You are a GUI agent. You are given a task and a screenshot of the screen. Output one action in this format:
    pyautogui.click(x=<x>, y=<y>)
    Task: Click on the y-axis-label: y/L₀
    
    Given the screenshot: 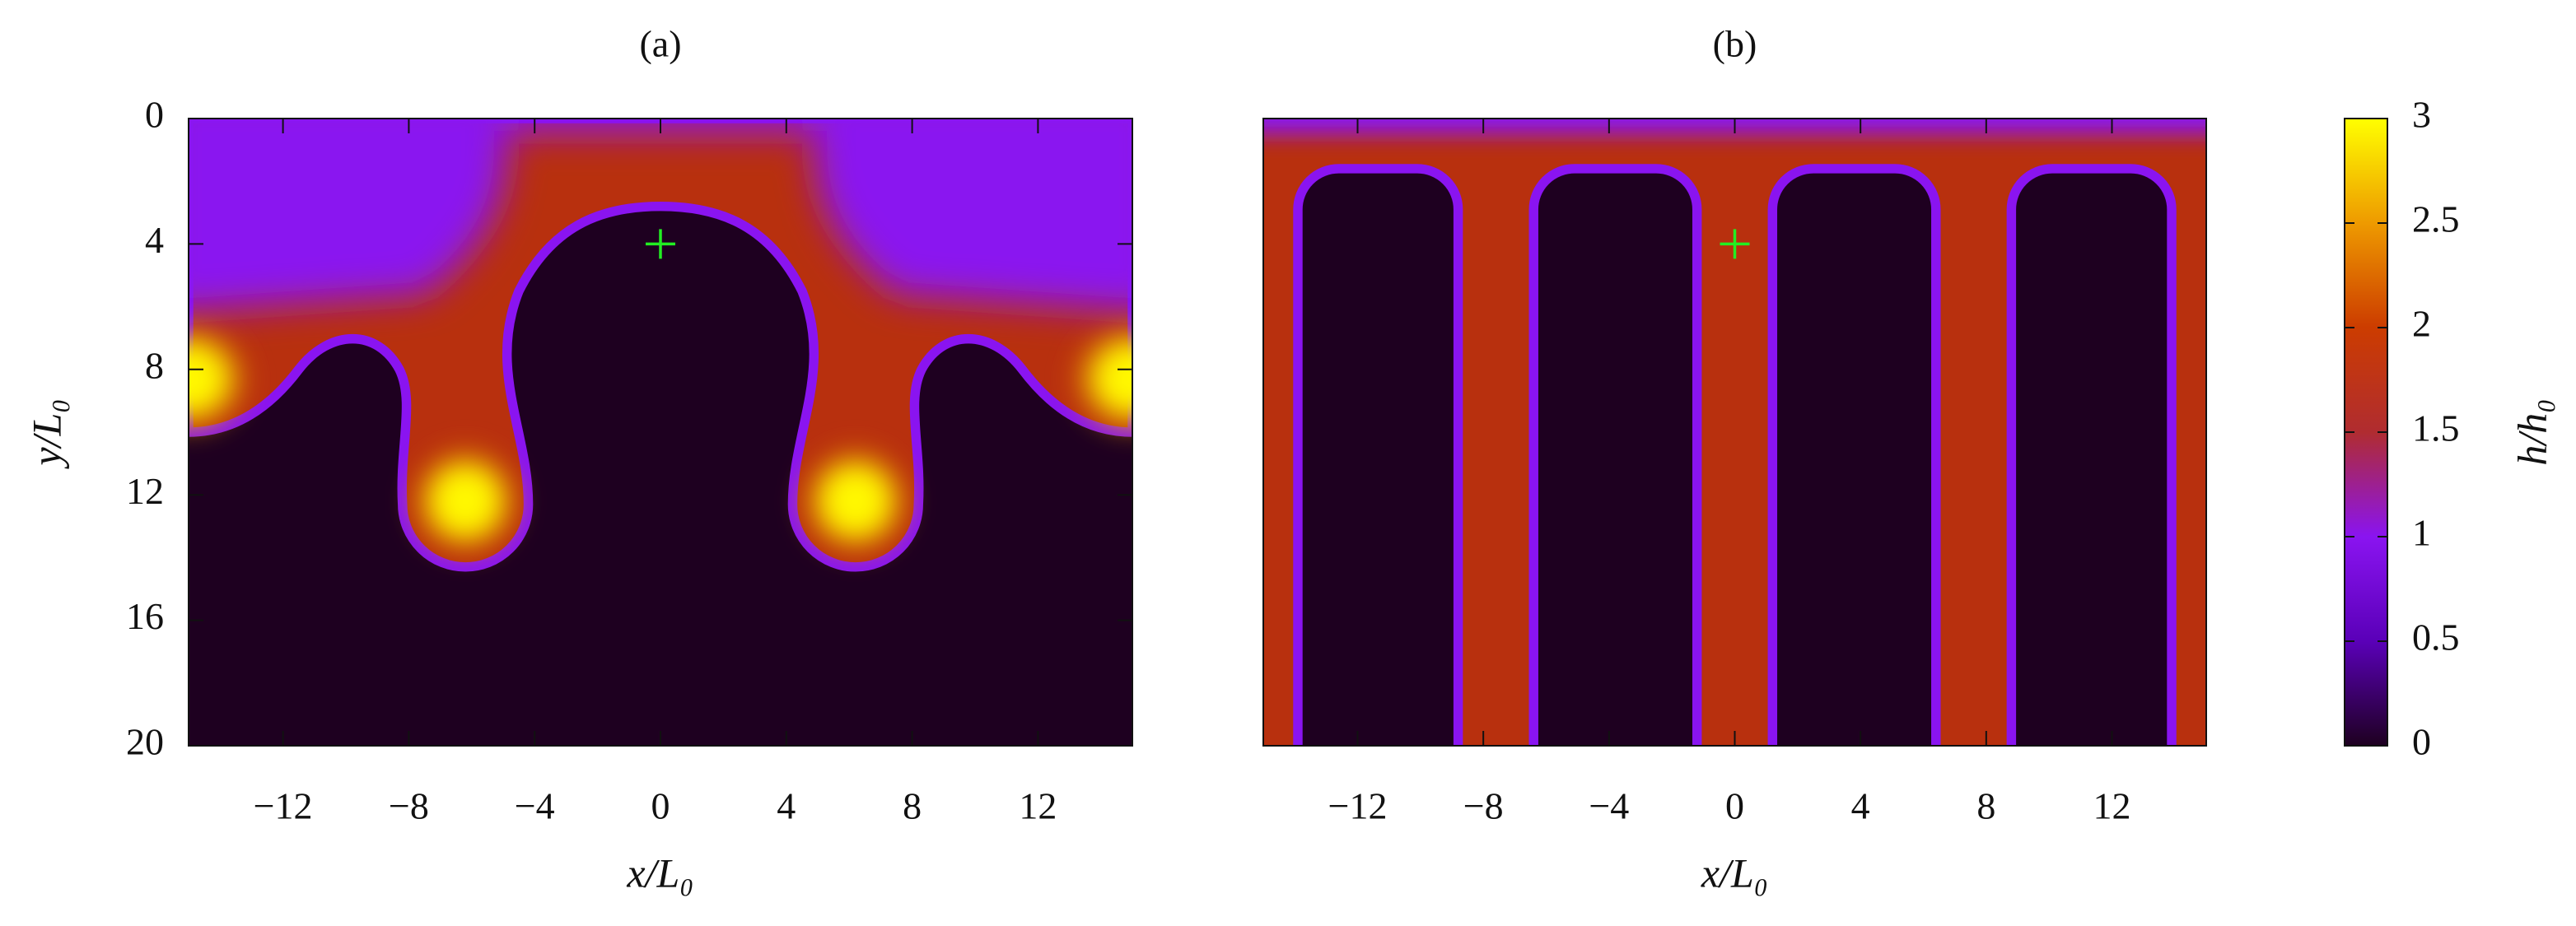 What is the action you would take?
    pyautogui.click(x=46, y=434)
    